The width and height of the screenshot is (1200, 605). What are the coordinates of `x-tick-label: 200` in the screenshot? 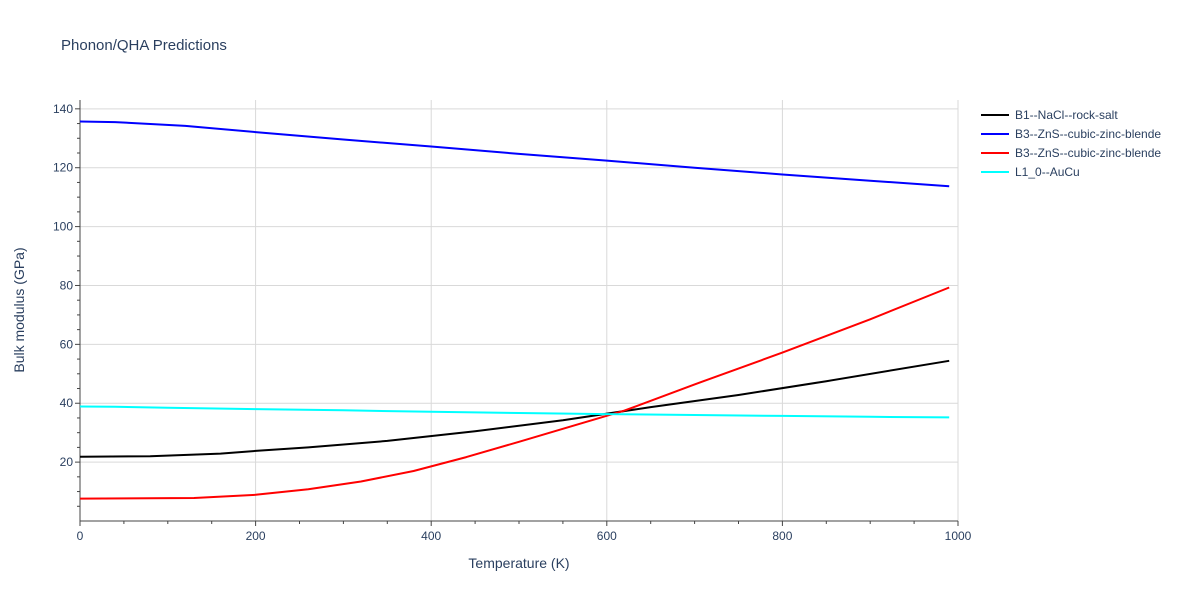 It's located at (256, 536).